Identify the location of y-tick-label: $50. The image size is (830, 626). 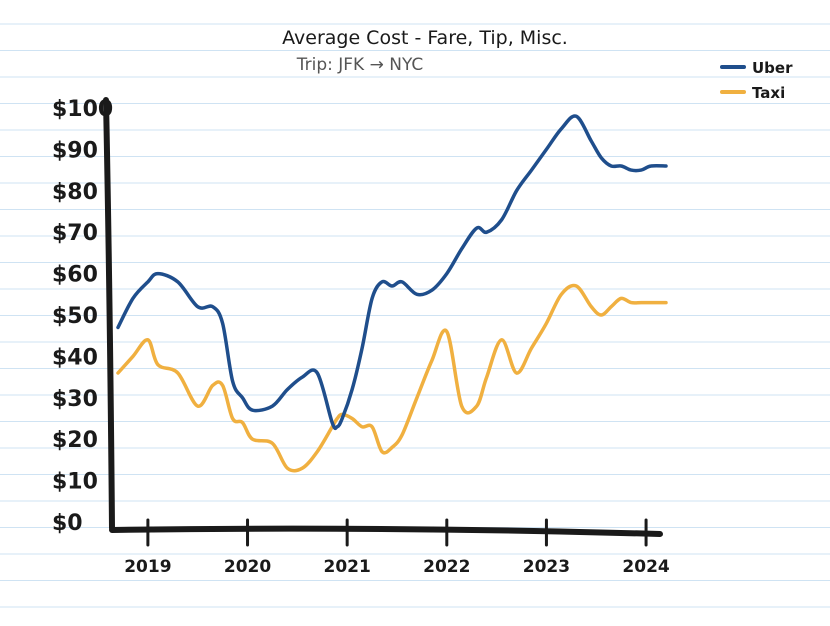
(75, 316).